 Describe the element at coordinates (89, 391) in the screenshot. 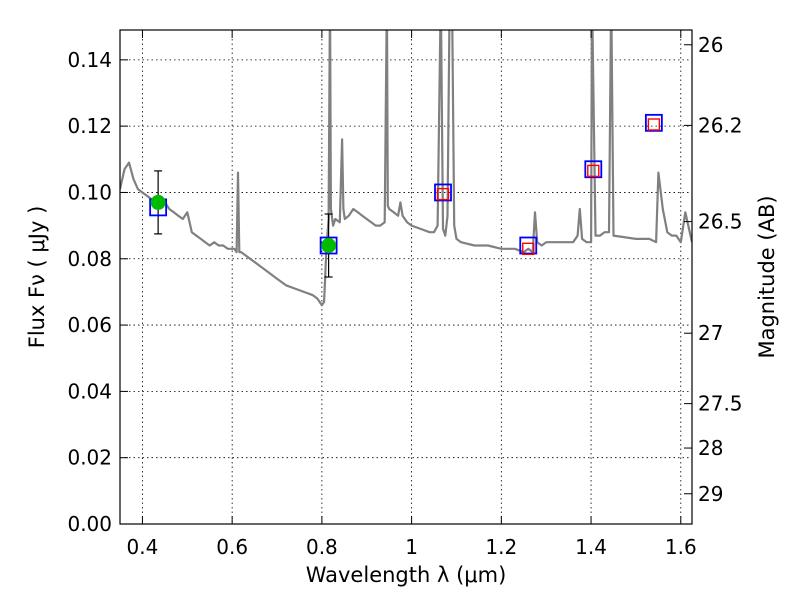

I see `y-tick-label: 0.04` at that location.